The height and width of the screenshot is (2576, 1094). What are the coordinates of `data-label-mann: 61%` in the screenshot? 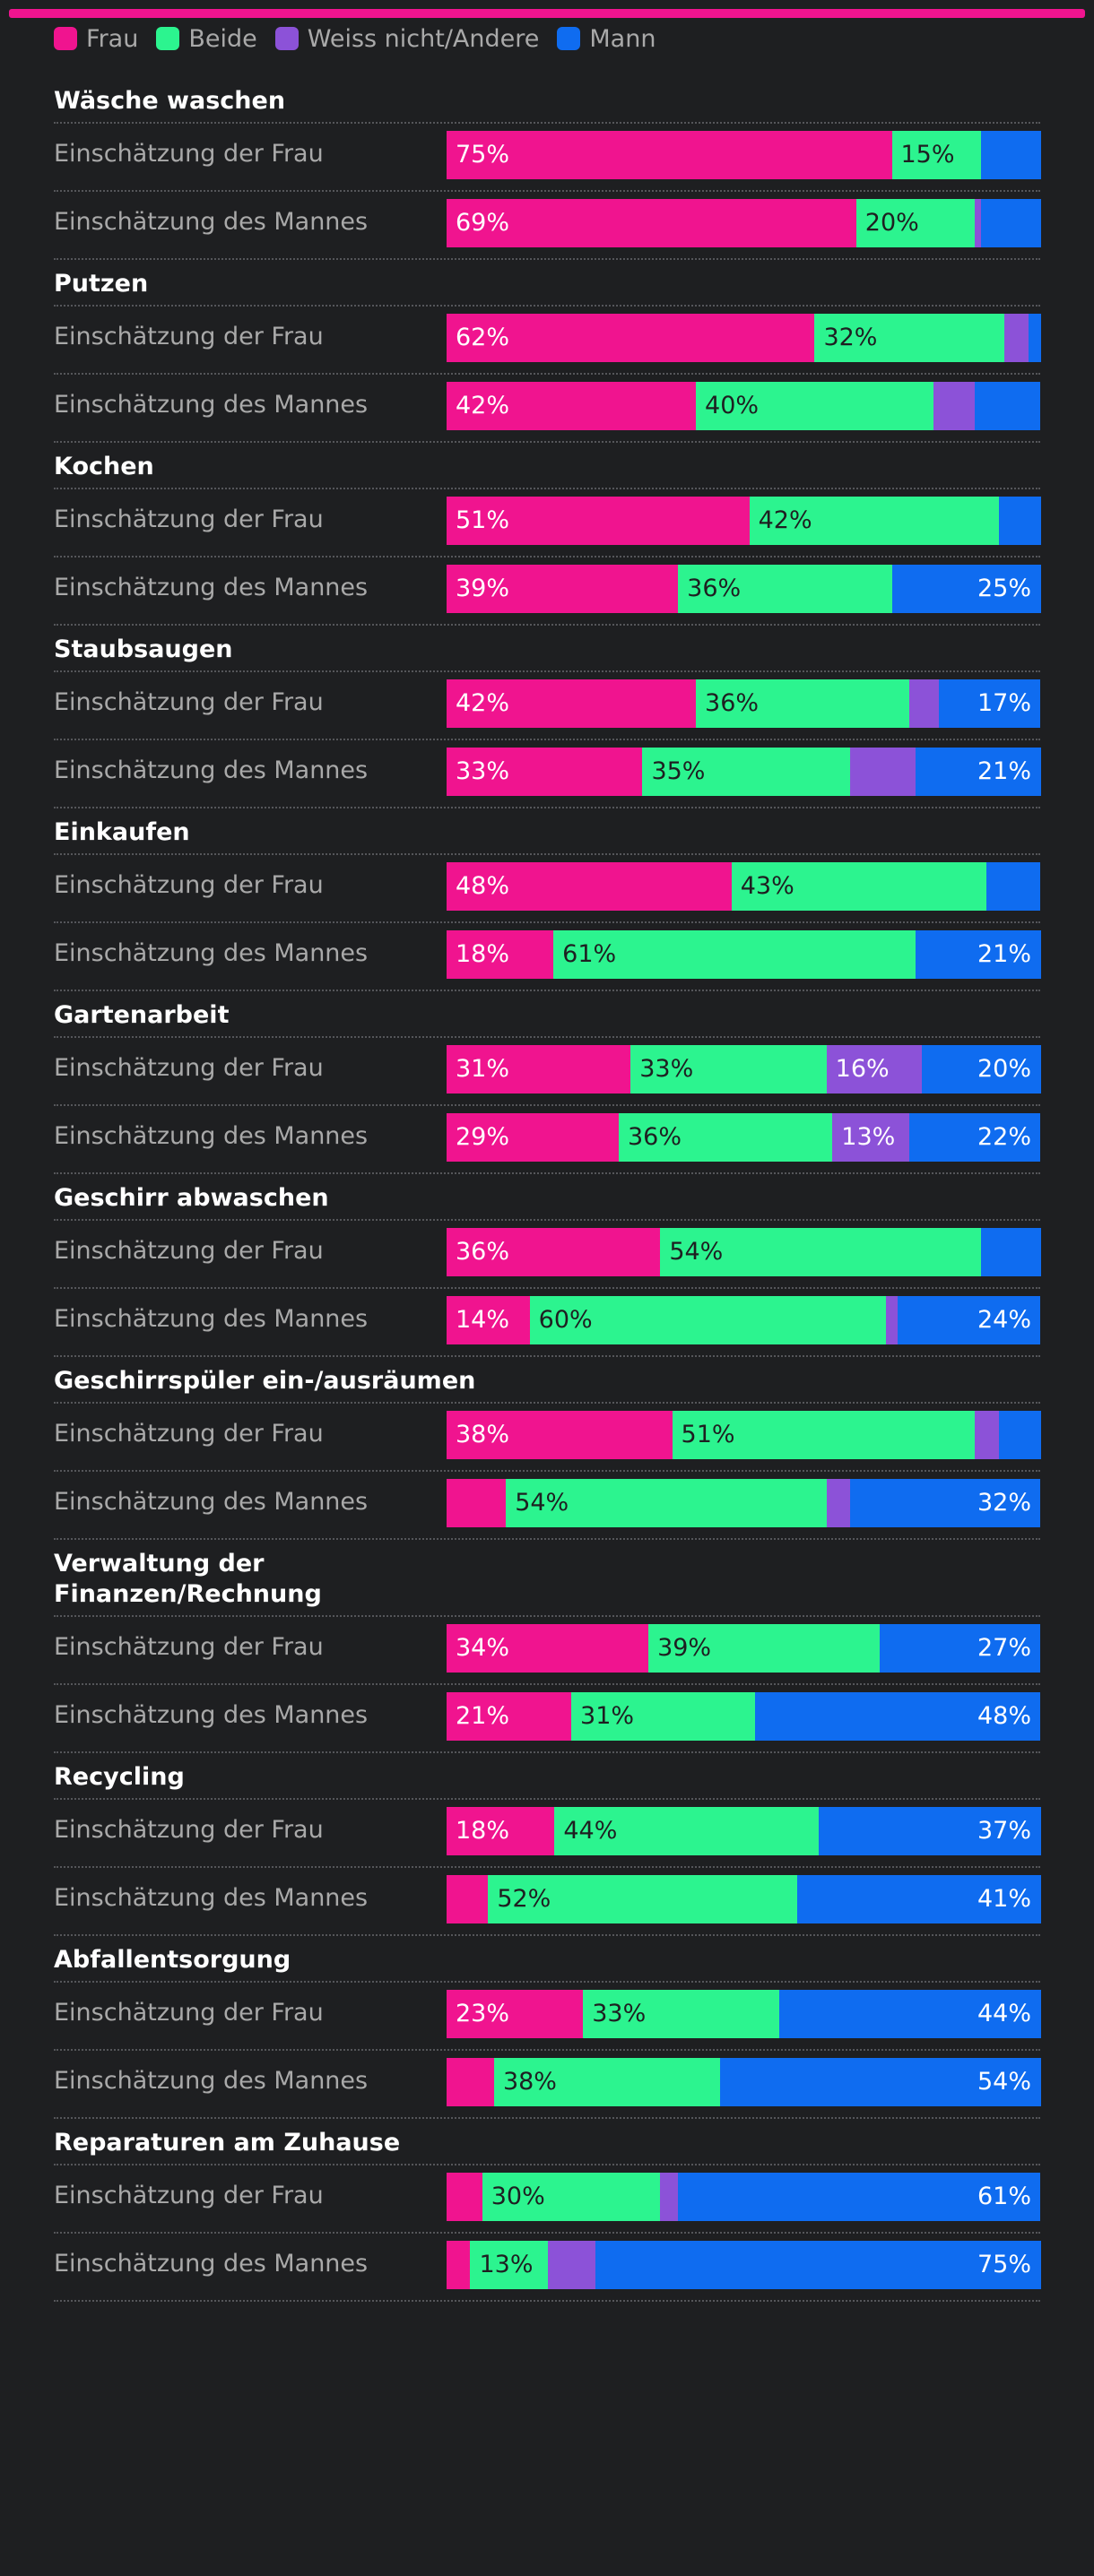 It's located at (1004, 2196).